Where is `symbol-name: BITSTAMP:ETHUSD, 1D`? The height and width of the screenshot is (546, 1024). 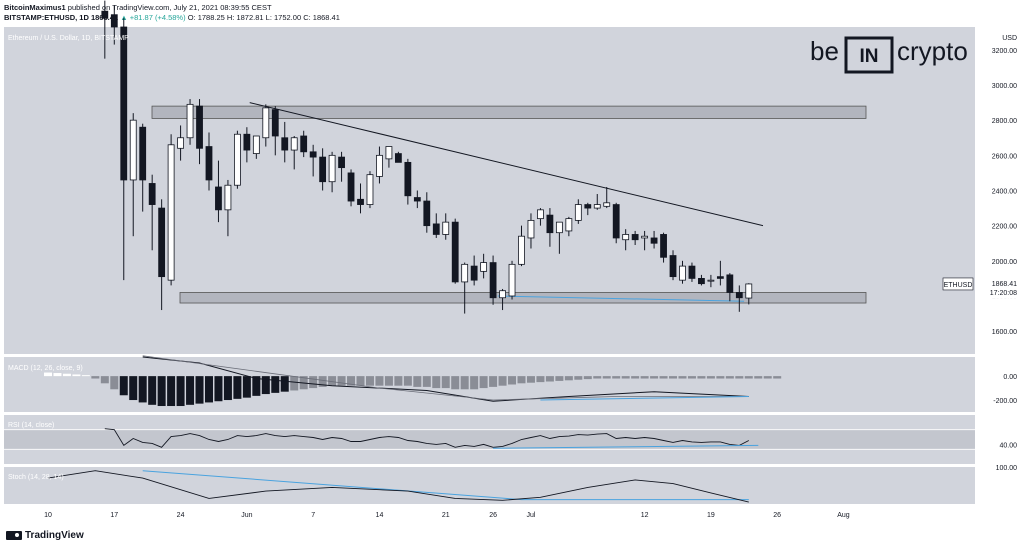 symbol-name: BITSTAMP:ETHUSD, 1D is located at coordinates (46, 17).